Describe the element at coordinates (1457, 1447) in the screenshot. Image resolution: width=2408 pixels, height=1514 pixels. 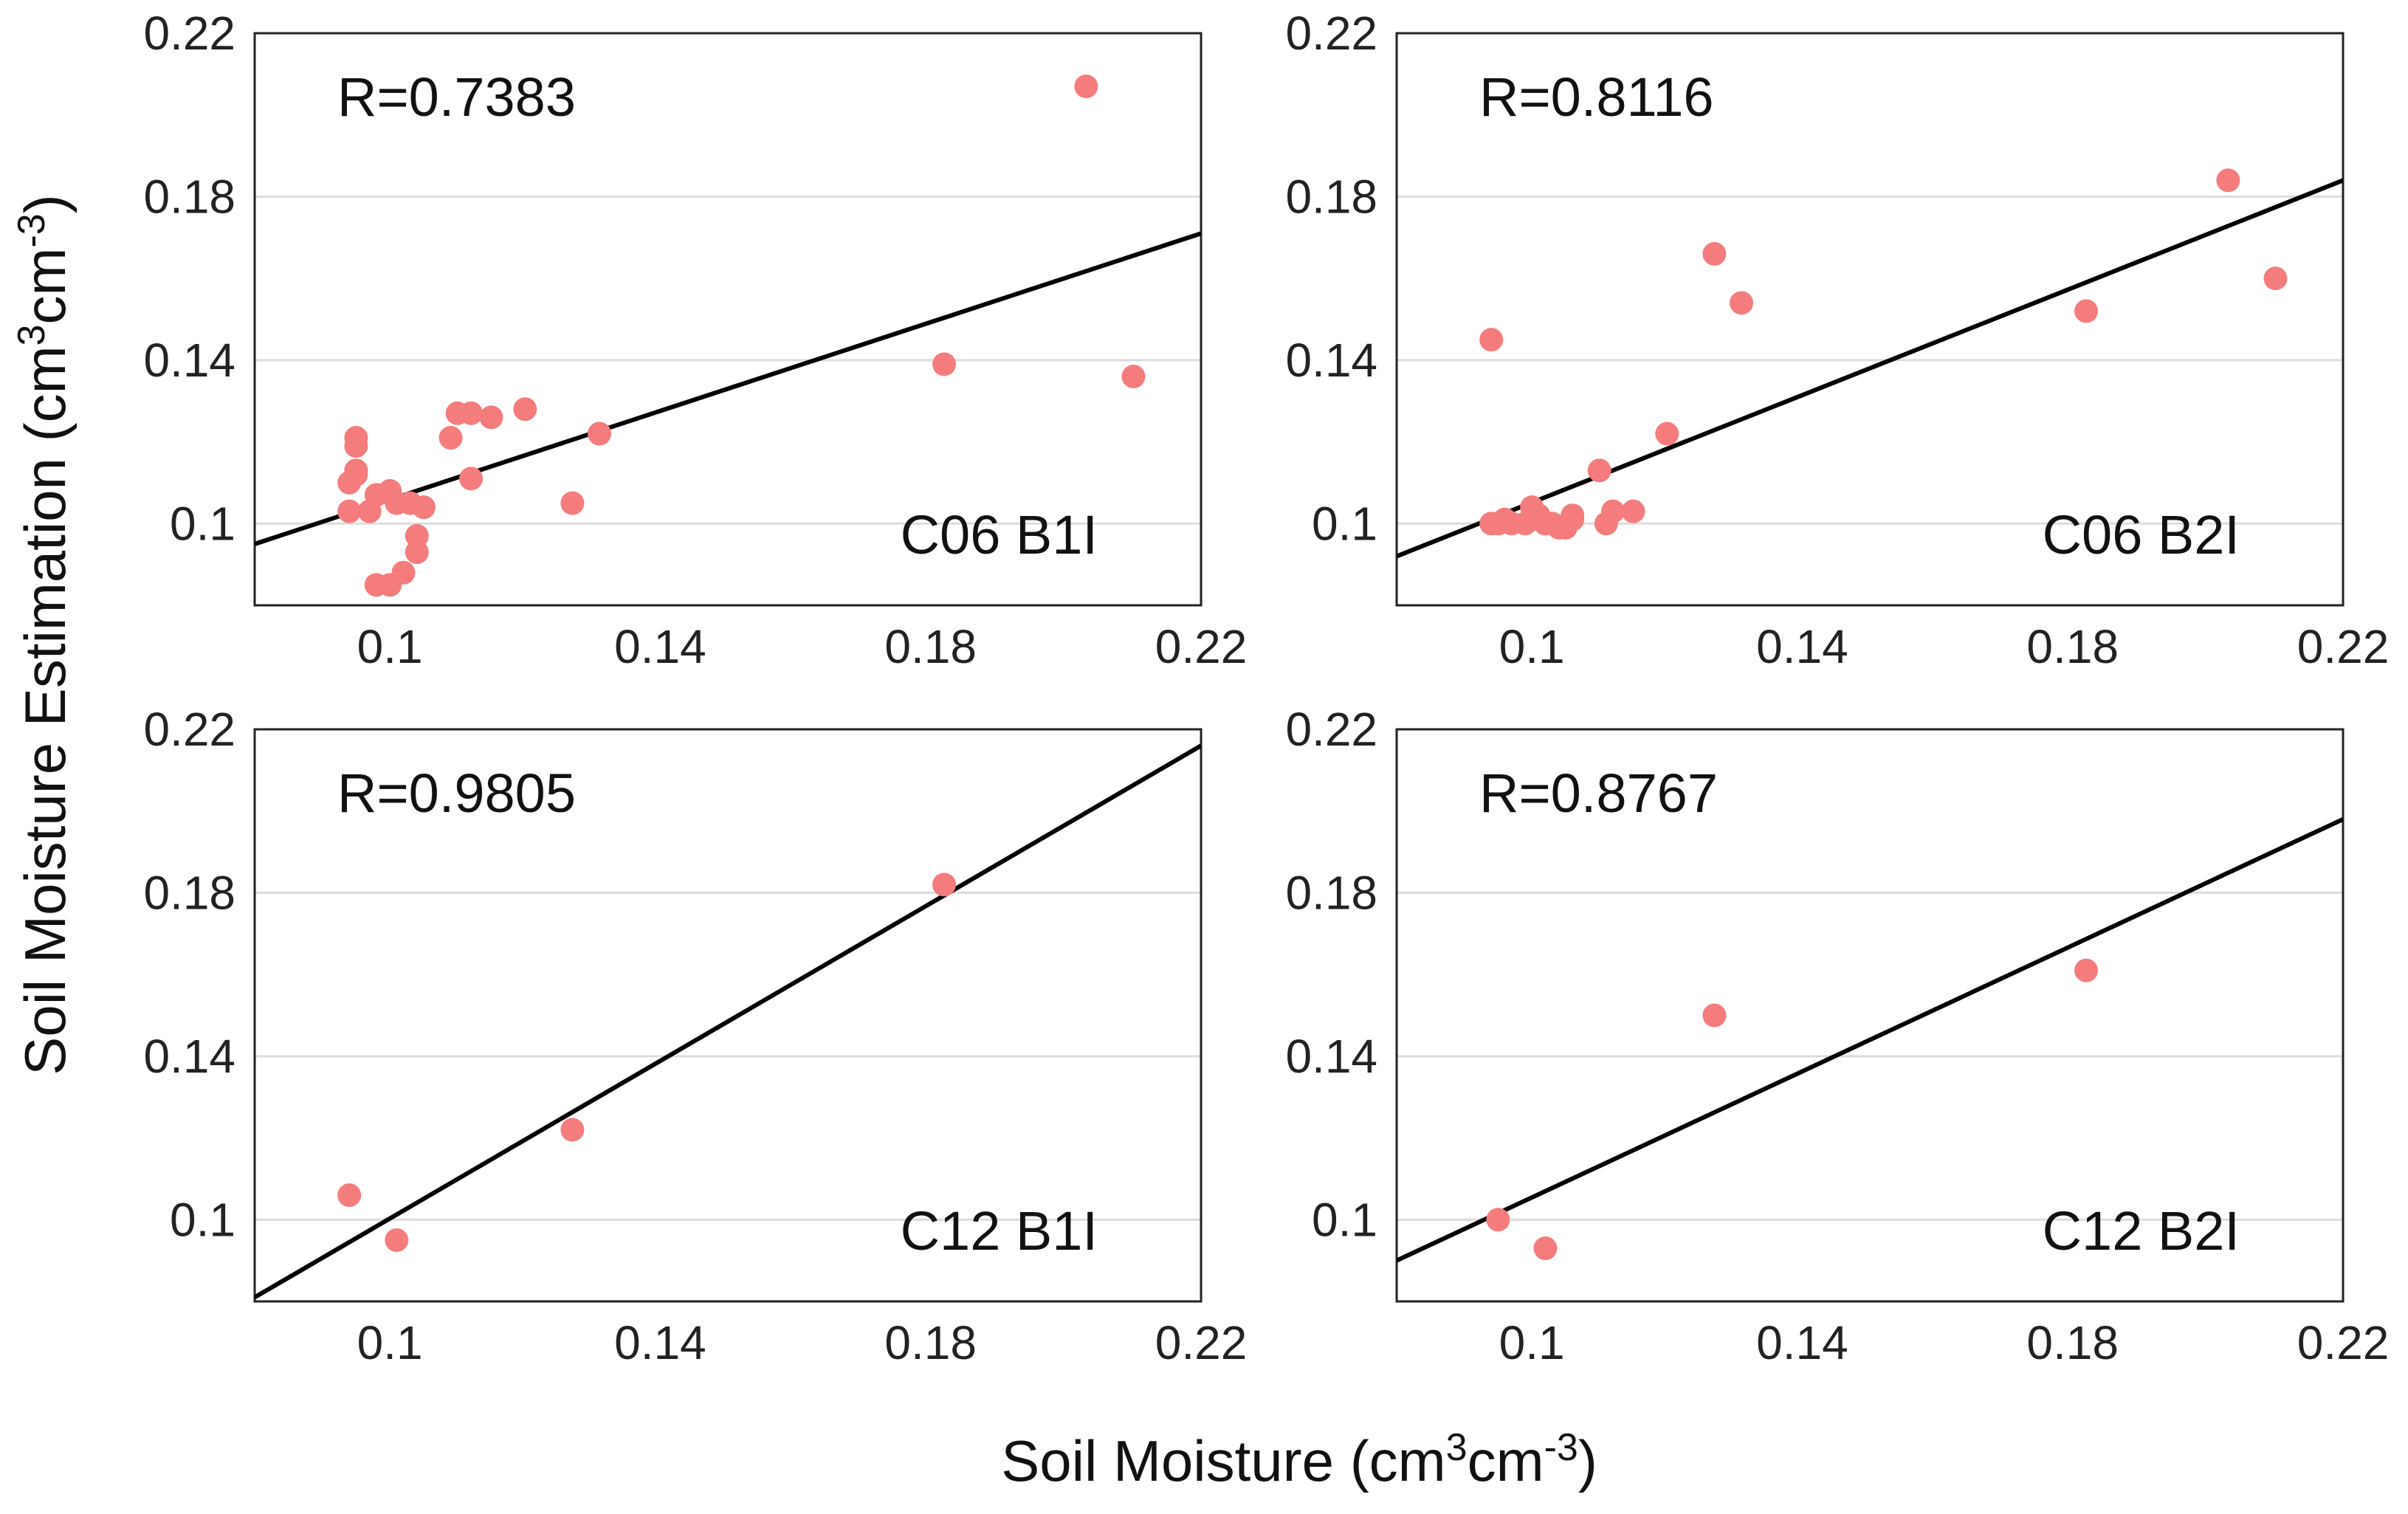
I see `x-axis-title-sup1: 3` at that location.